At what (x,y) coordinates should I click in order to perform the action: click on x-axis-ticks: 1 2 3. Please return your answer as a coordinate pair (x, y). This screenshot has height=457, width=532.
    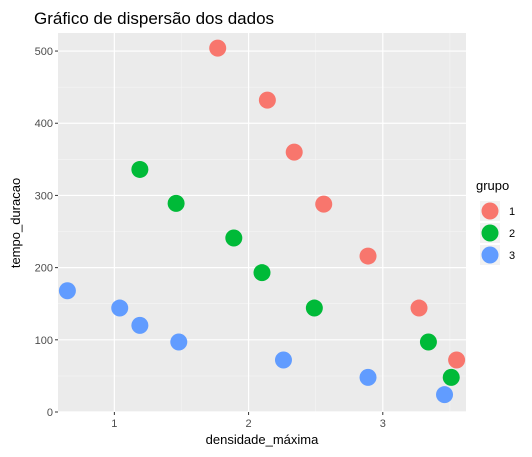
    Looking at the image, I should click on (248, 421).